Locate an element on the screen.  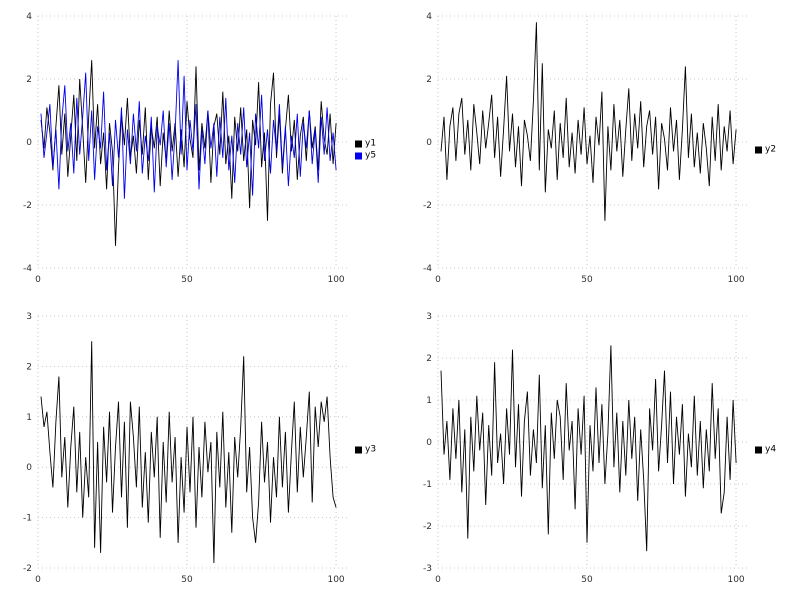
legend-label: y5 is located at coordinates (371, 155).